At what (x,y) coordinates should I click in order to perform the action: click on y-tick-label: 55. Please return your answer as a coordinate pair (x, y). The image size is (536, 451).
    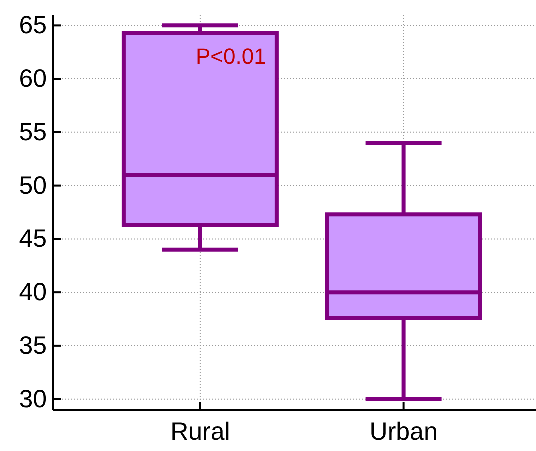
    Looking at the image, I should click on (33, 132).